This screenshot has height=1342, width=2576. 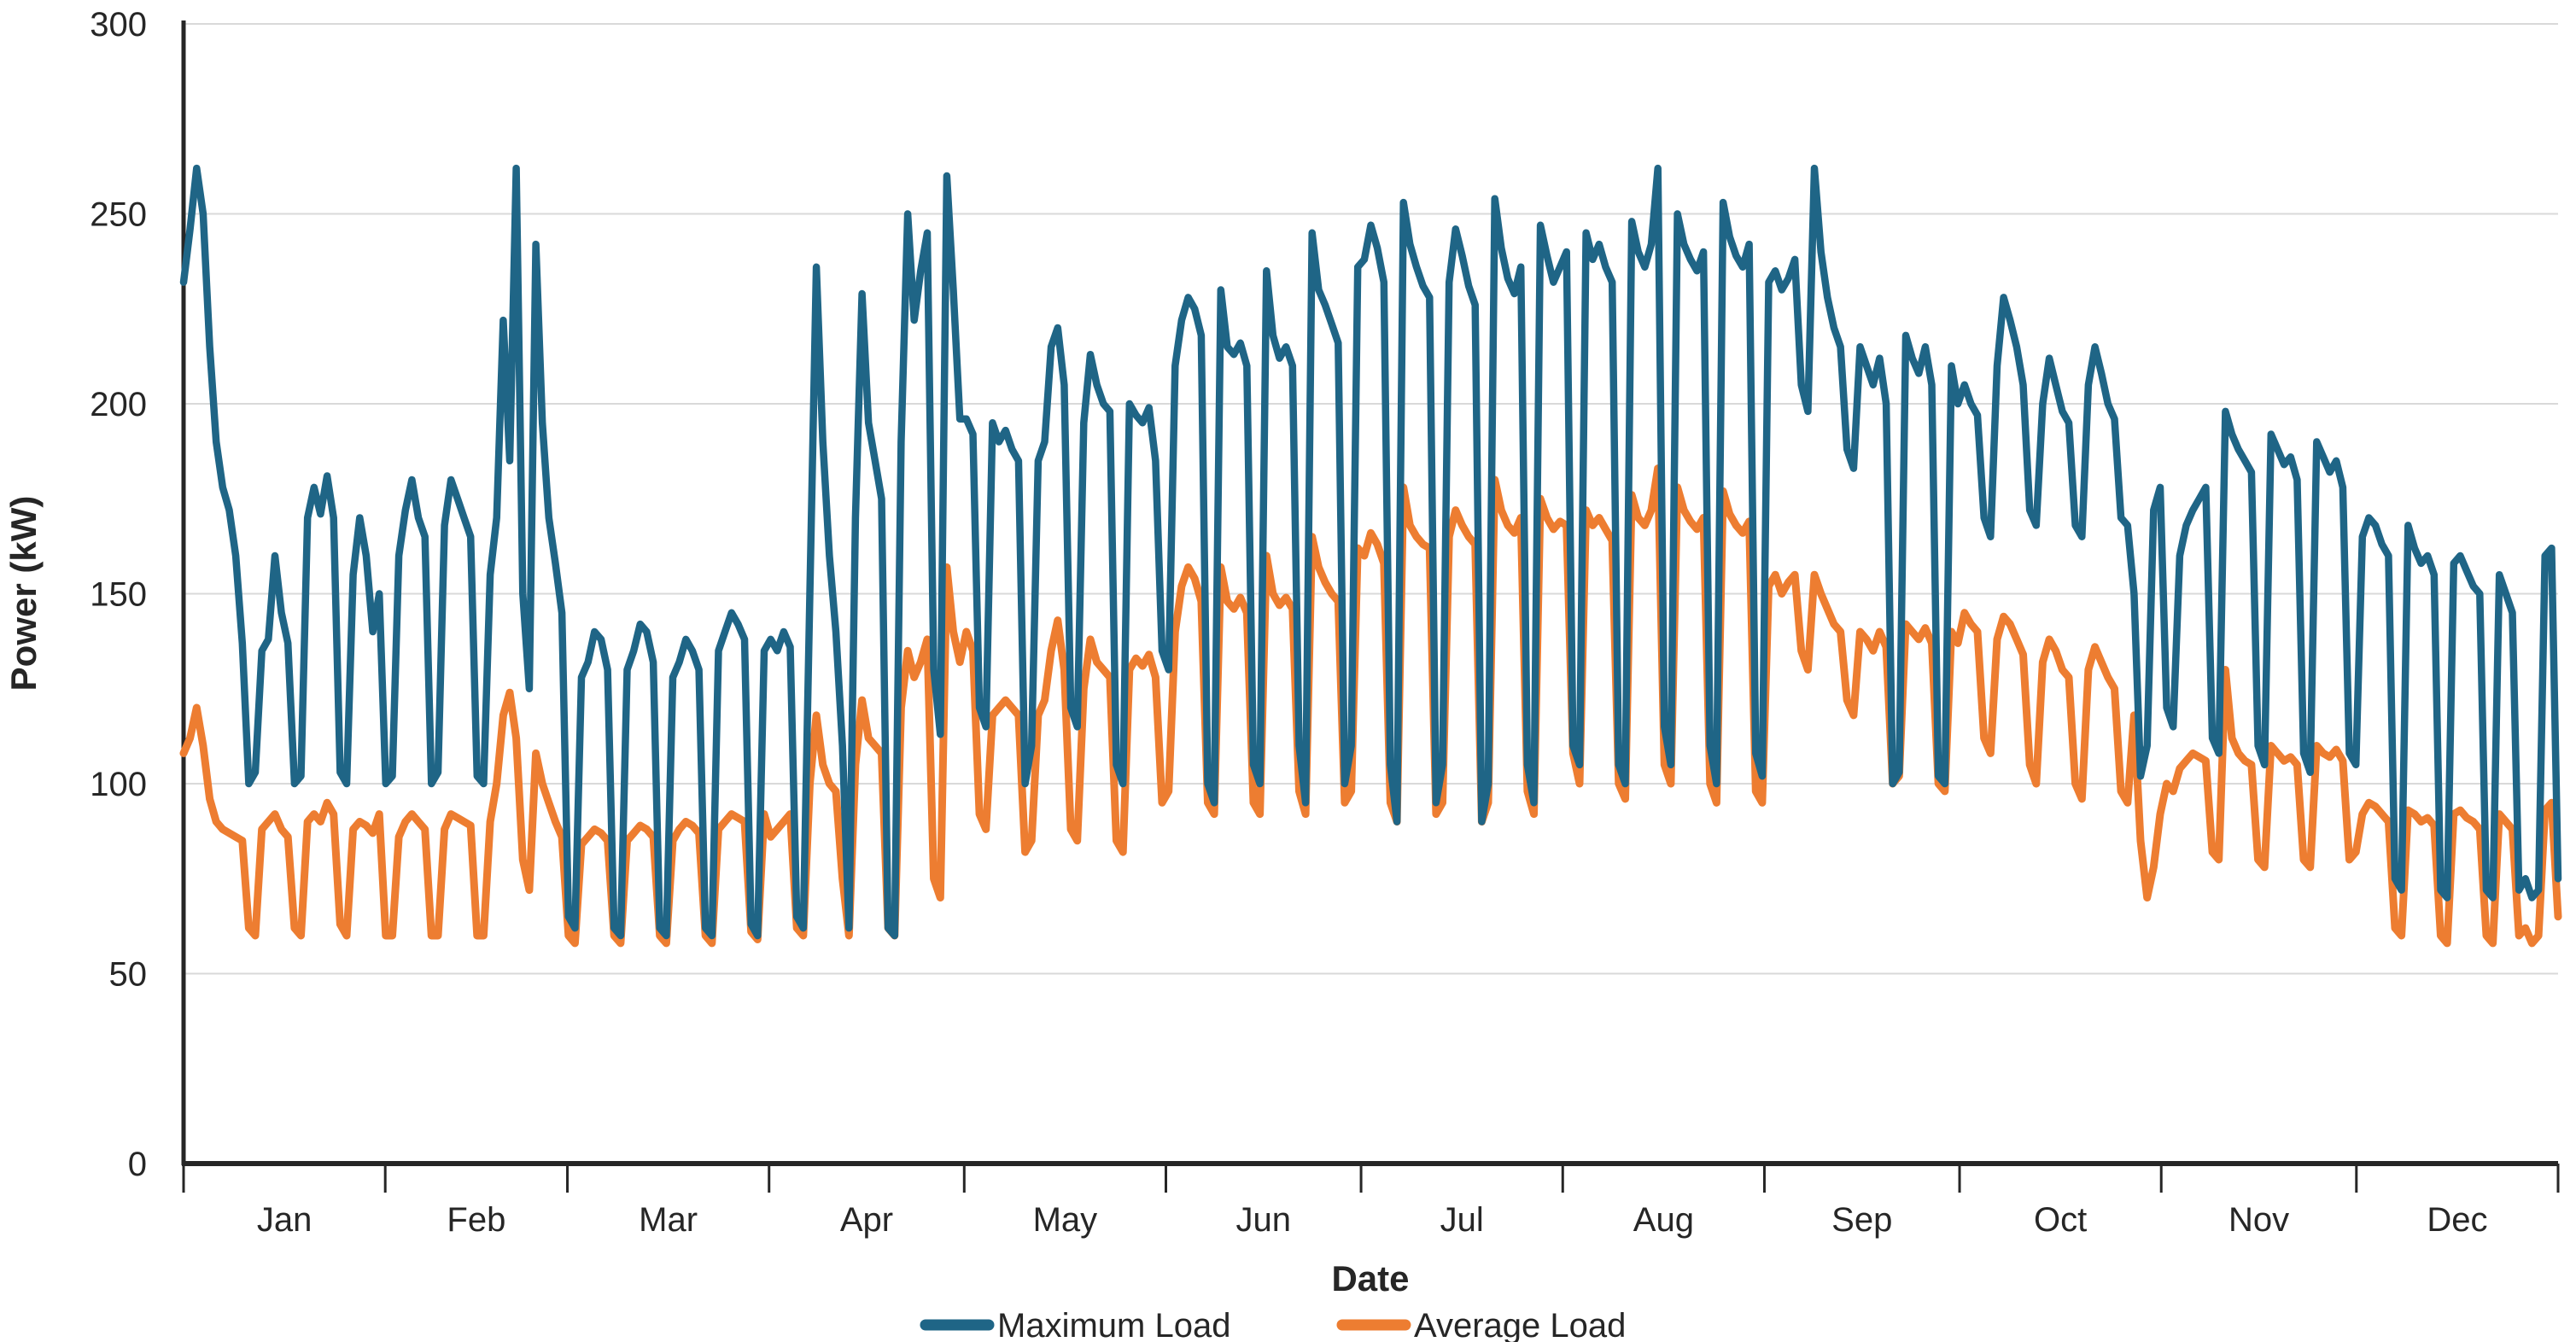 What do you see at coordinates (668, 1220) in the screenshot?
I see `x-tick-label: Mar` at bounding box center [668, 1220].